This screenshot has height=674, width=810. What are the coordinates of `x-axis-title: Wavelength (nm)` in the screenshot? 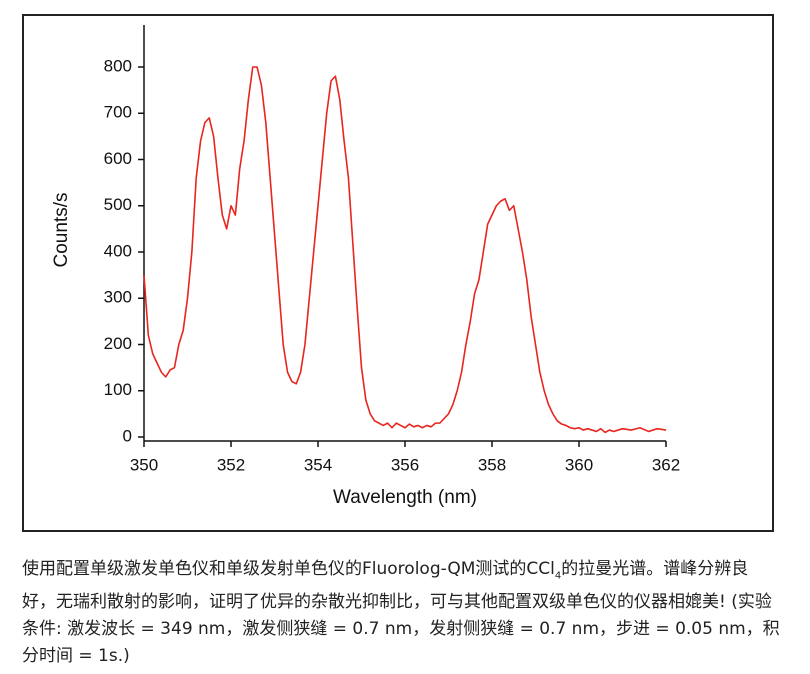 It's located at (405, 497).